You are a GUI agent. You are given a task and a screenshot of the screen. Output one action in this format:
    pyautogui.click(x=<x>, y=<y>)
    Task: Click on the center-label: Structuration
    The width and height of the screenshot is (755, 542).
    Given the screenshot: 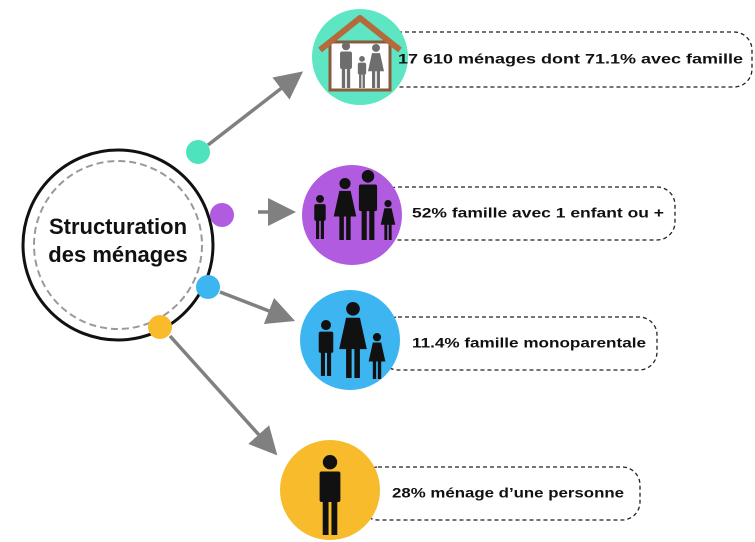 What is the action you would take?
    pyautogui.click(x=118, y=226)
    